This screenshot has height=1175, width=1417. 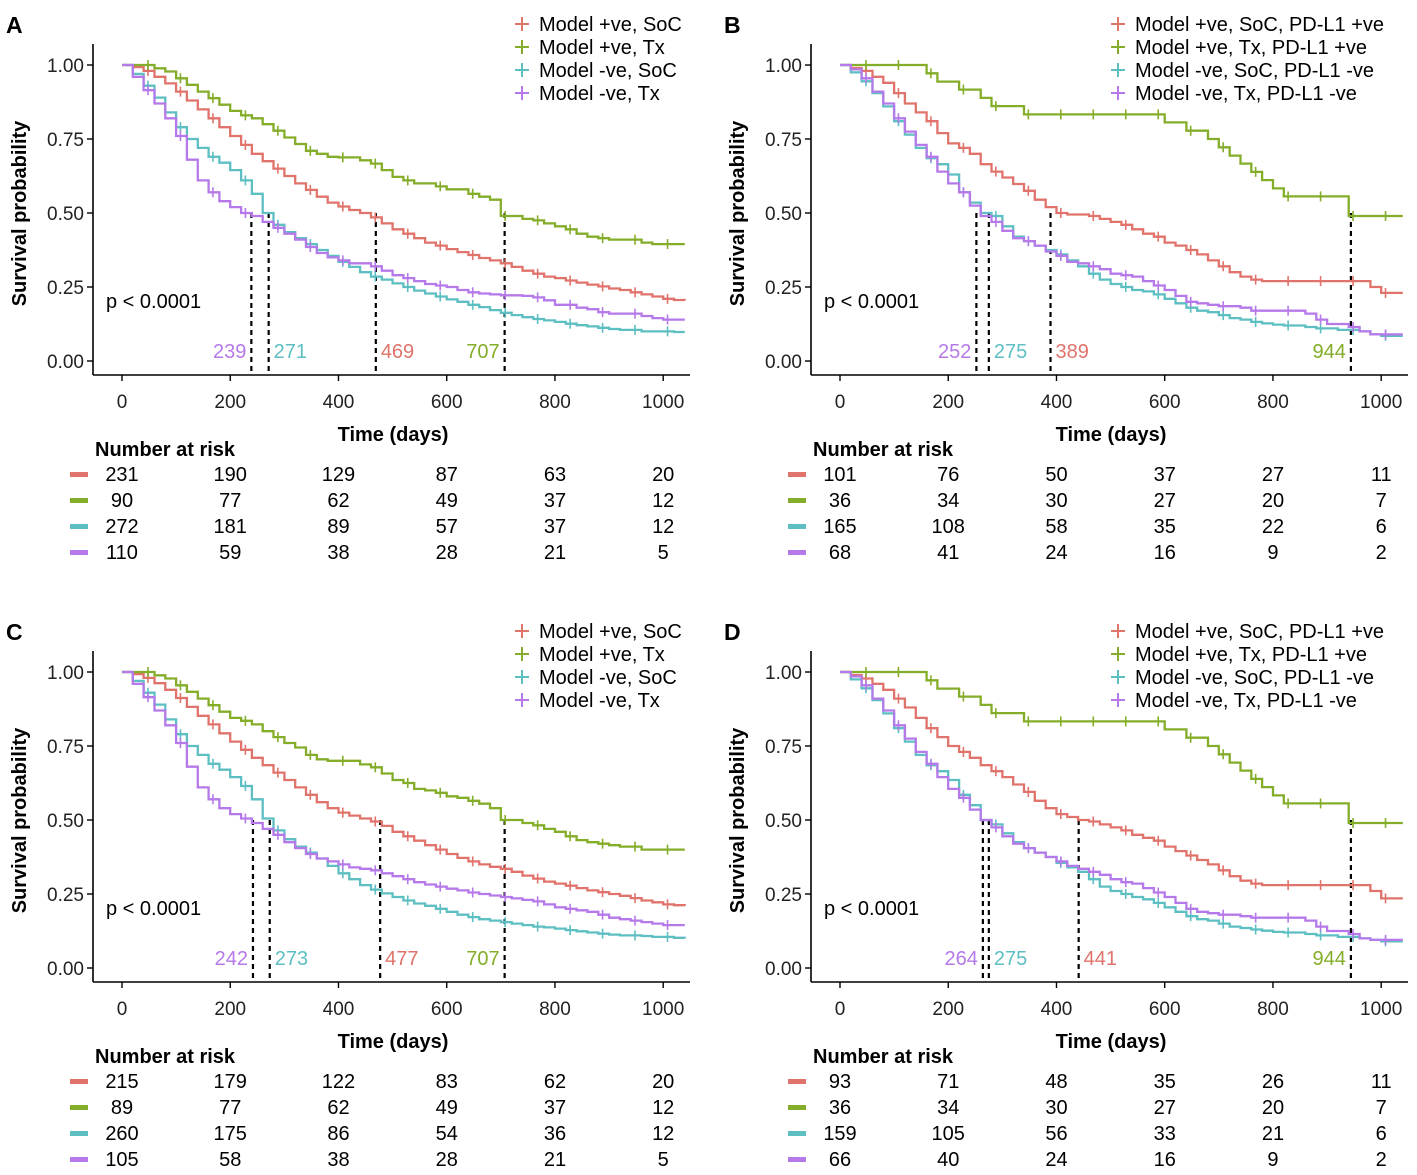 I want to click on median-label: 275, so click(x=1010, y=959).